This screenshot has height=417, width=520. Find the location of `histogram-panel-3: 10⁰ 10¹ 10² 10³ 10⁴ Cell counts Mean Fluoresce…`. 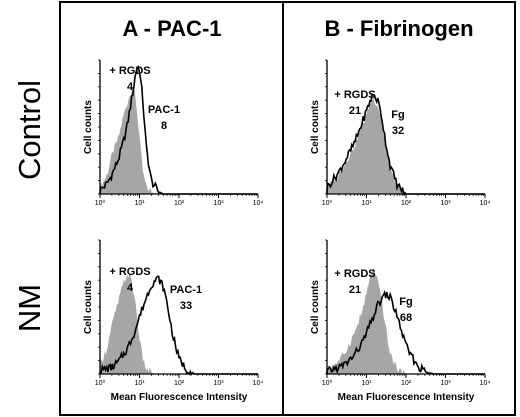

histogram-panel-3: 10⁰ 10¹ 10² 10³ 10⁴ Cell counts Mean Fluoresce… is located at coordinates (173, 321).